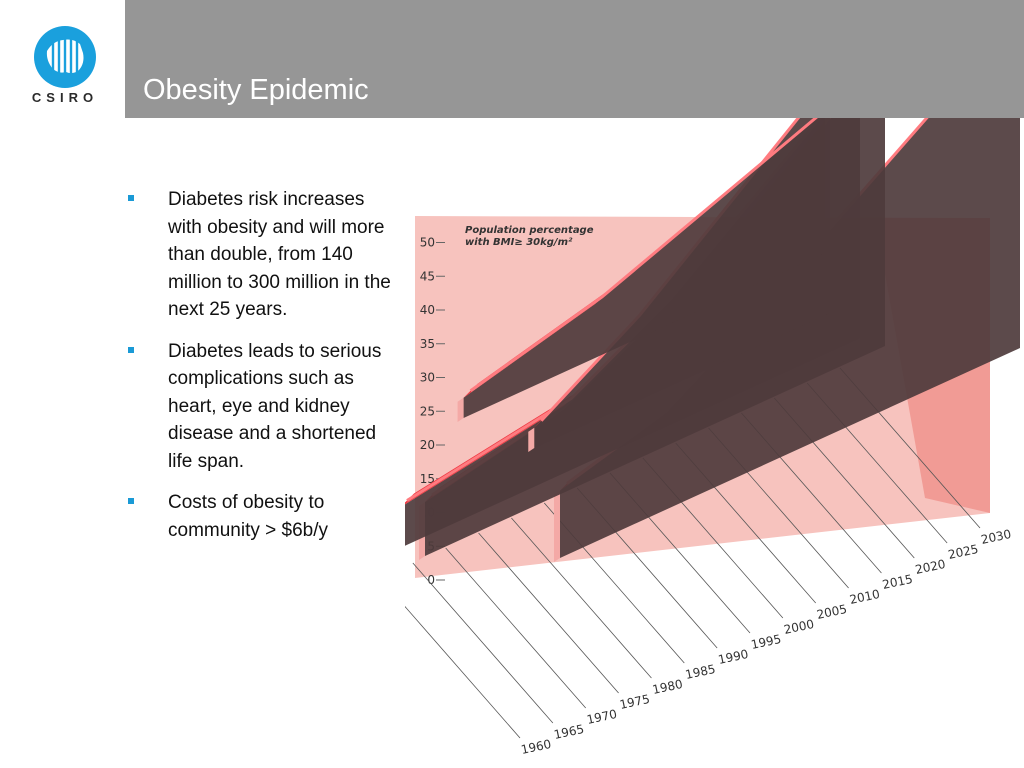 This screenshot has width=1024, height=768. What do you see at coordinates (930, 567) in the screenshot?
I see `x-tick-label: 2020` at bounding box center [930, 567].